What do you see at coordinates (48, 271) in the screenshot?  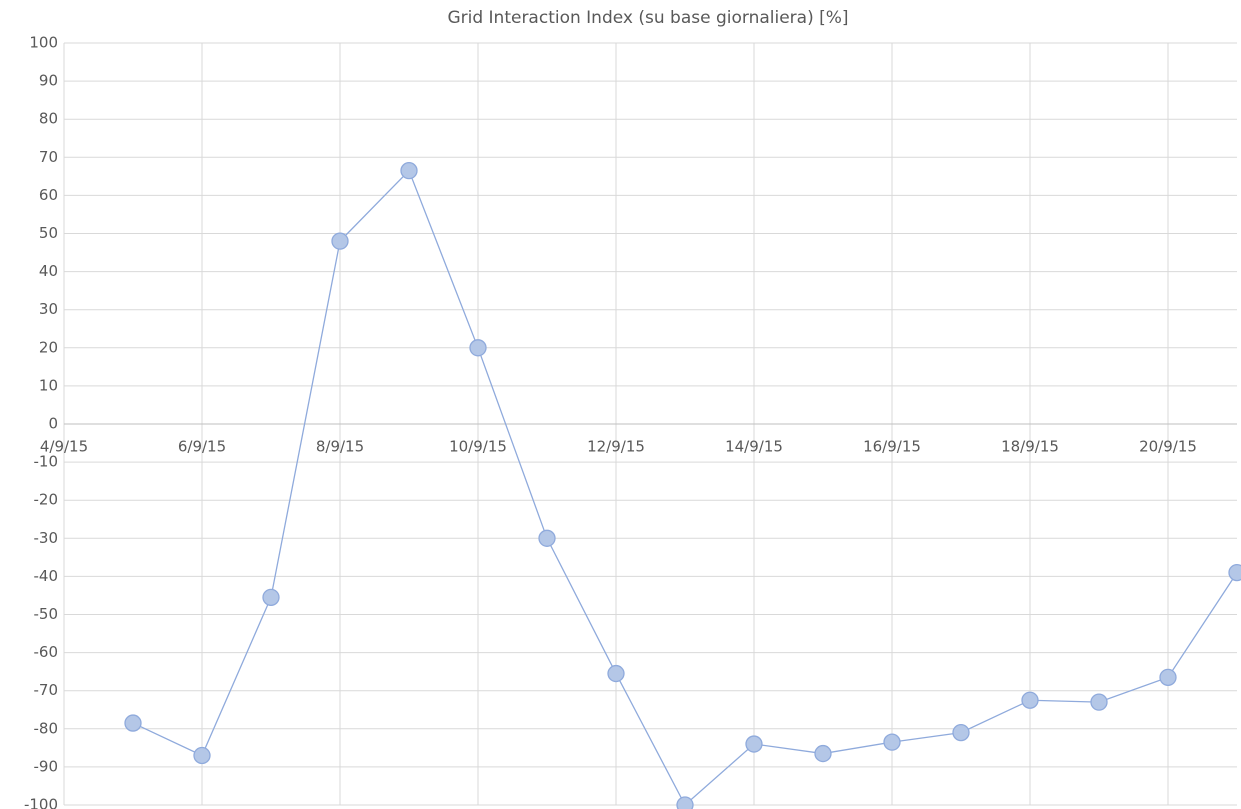 I see `y-tick-label: 40` at bounding box center [48, 271].